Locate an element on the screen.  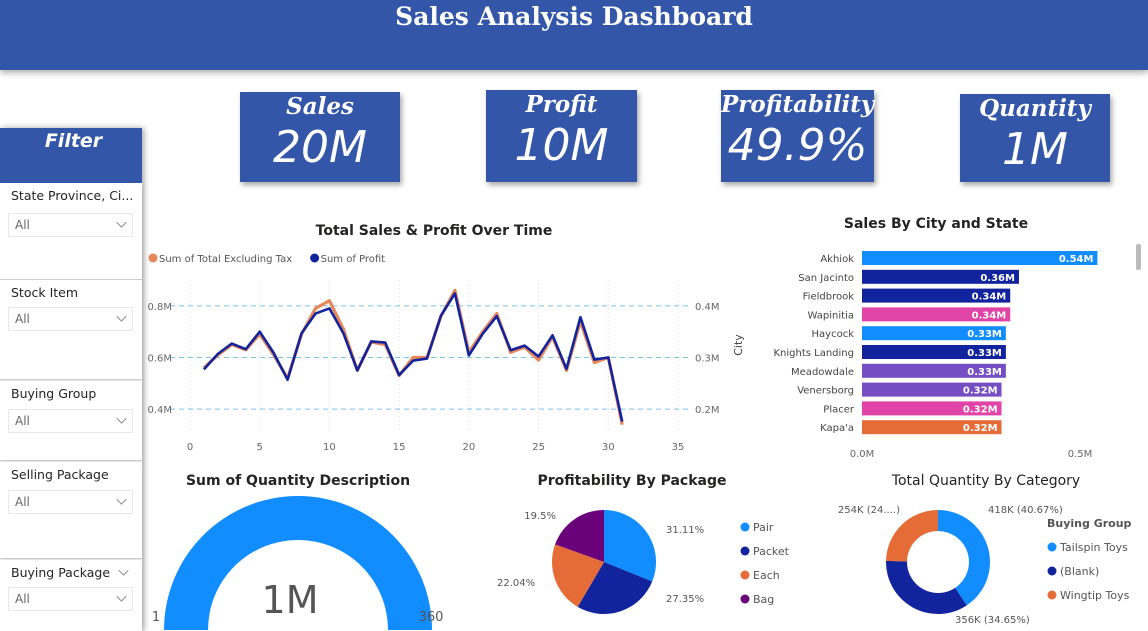
slicer-buying-group: Buying Group All is located at coordinates (71, 421).